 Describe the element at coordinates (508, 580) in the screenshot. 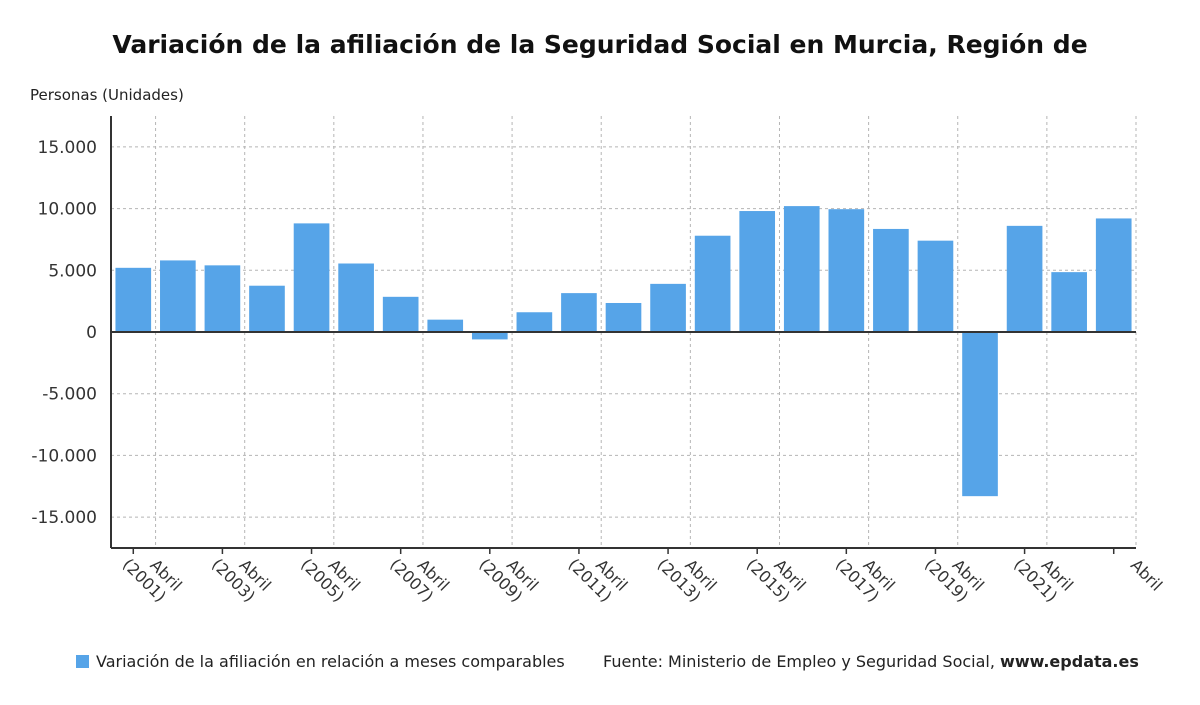

I see `x-tick-label: Abril(2009)` at that location.